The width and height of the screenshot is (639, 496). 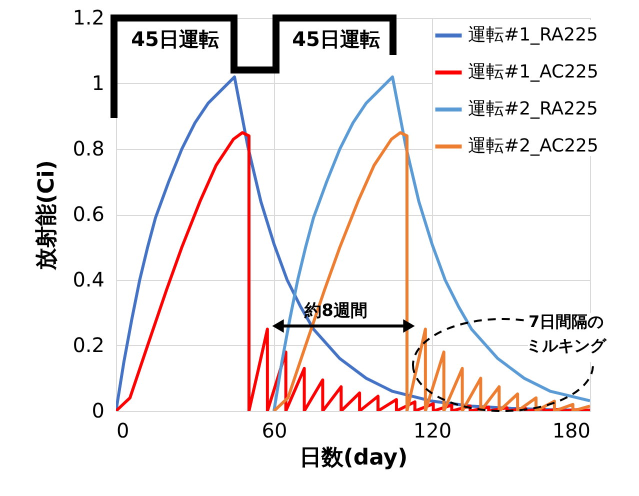 I want to click on legend-label: 運転#1_RA225, so click(x=533, y=35).